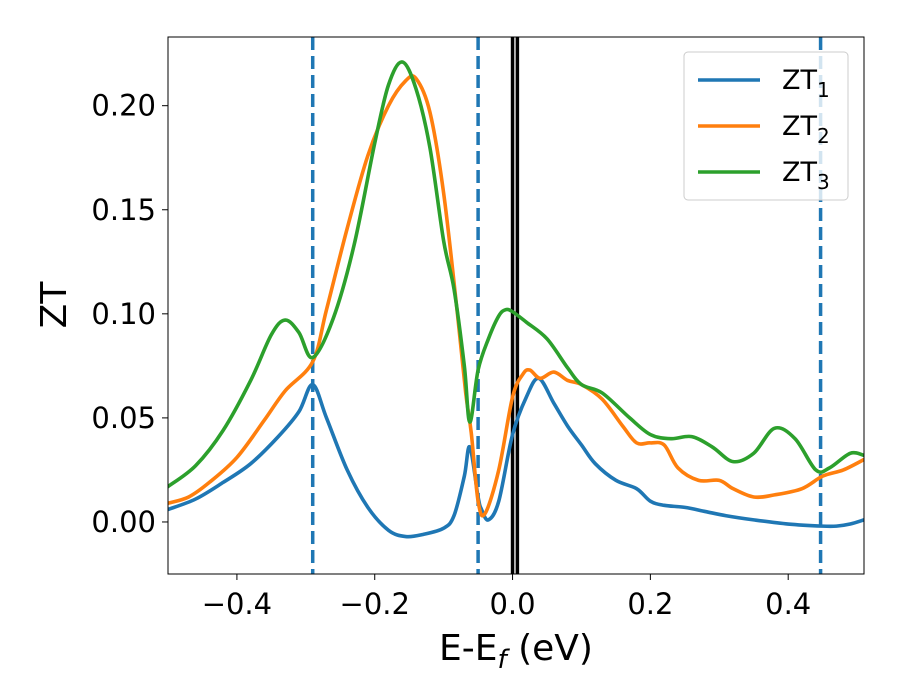 This screenshot has height=700, width=900. Describe the element at coordinates (806, 129) in the screenshot. I see `legend-label-zt2: ZT2` at that location.